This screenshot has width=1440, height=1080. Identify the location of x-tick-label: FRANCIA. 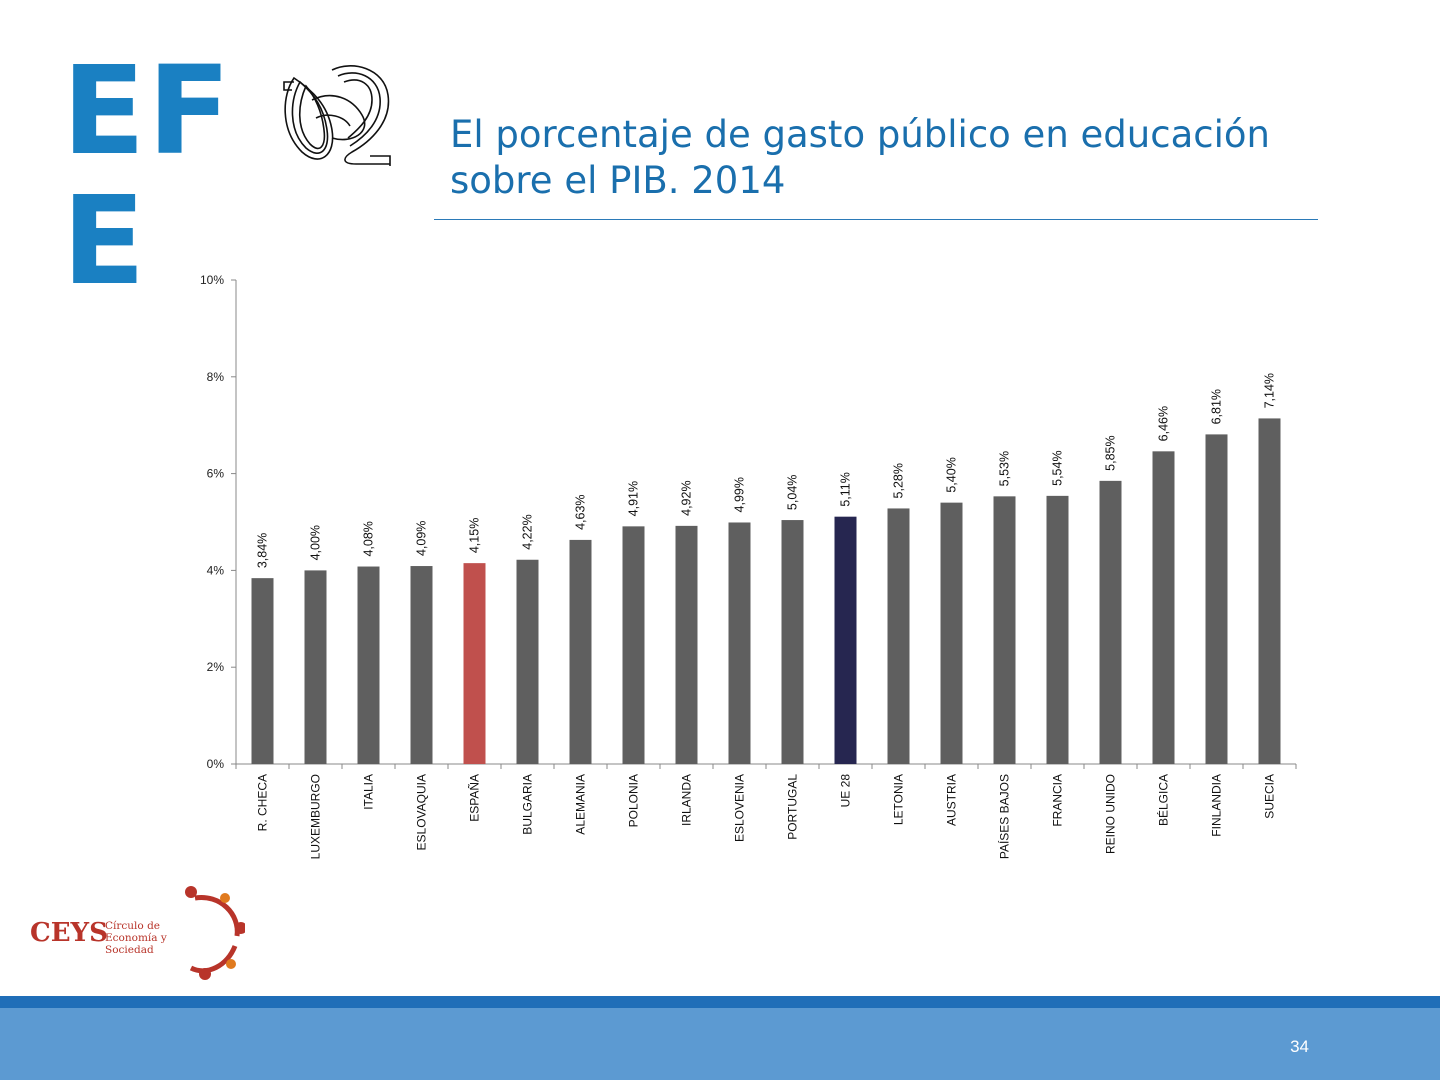
(1058, 800).